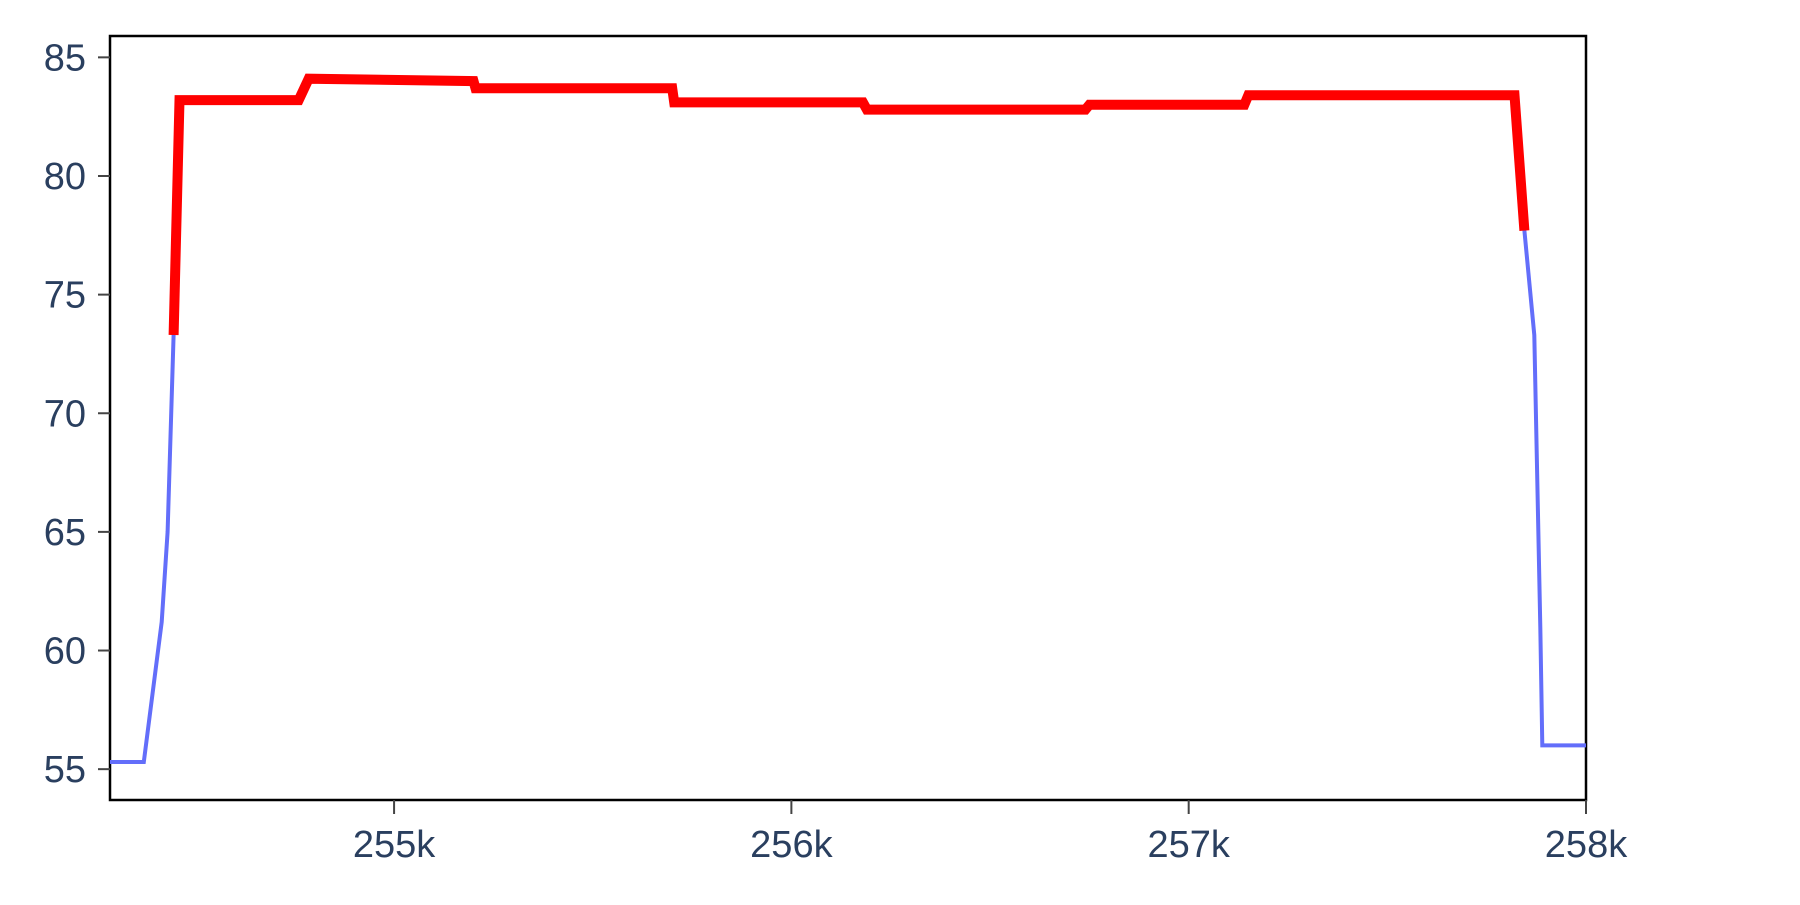 The height and width of the screenshot is (905, 1800). What do you see at coordinates (65, 652) in the screenshot?
I see `y-tick-label: 60` at bounding box center [65, 652].